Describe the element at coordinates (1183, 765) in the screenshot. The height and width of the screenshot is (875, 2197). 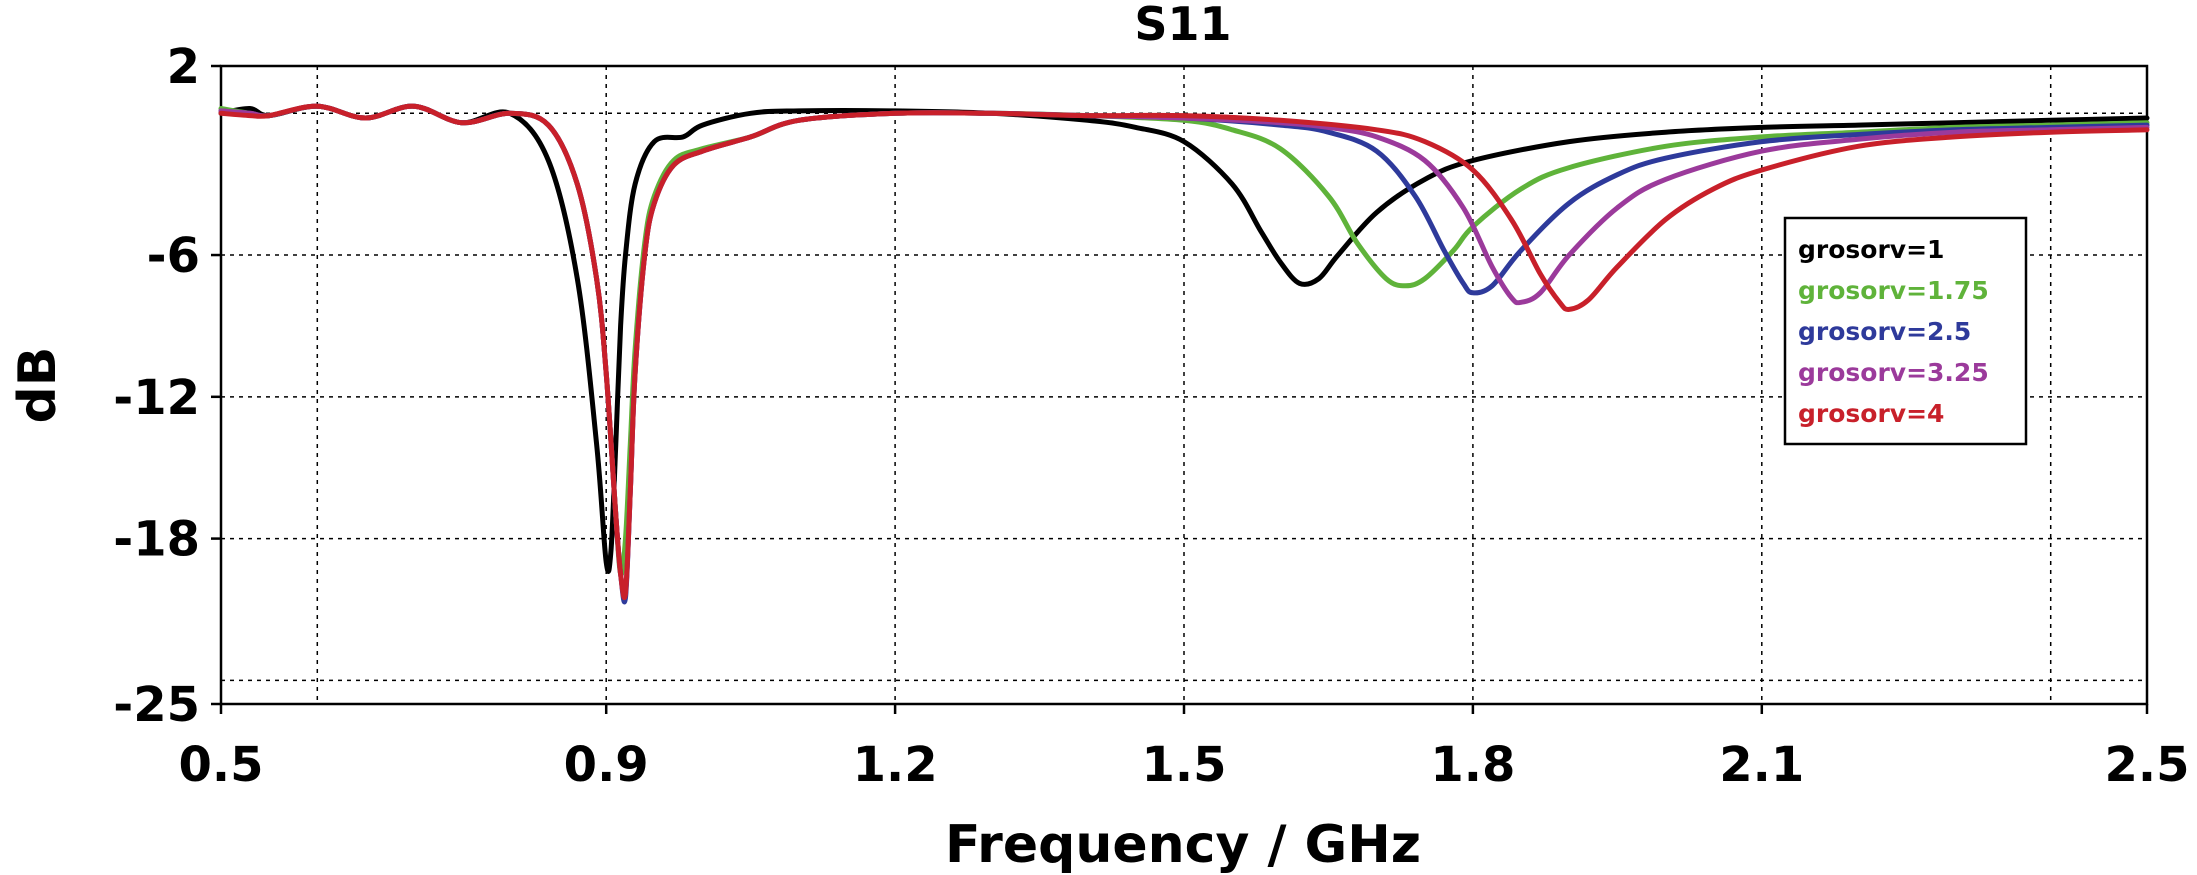
I see `x-tick-label-3: 1.5` at that location.